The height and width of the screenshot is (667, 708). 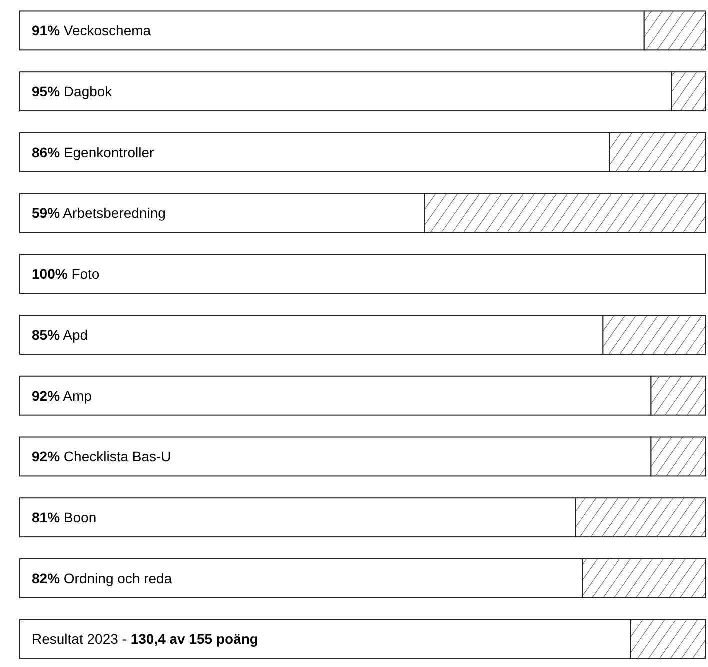 What do you see at coordinates (50, 274) in the screenshot?
I see `data-label: 100%` at bounding box center [50, 274].